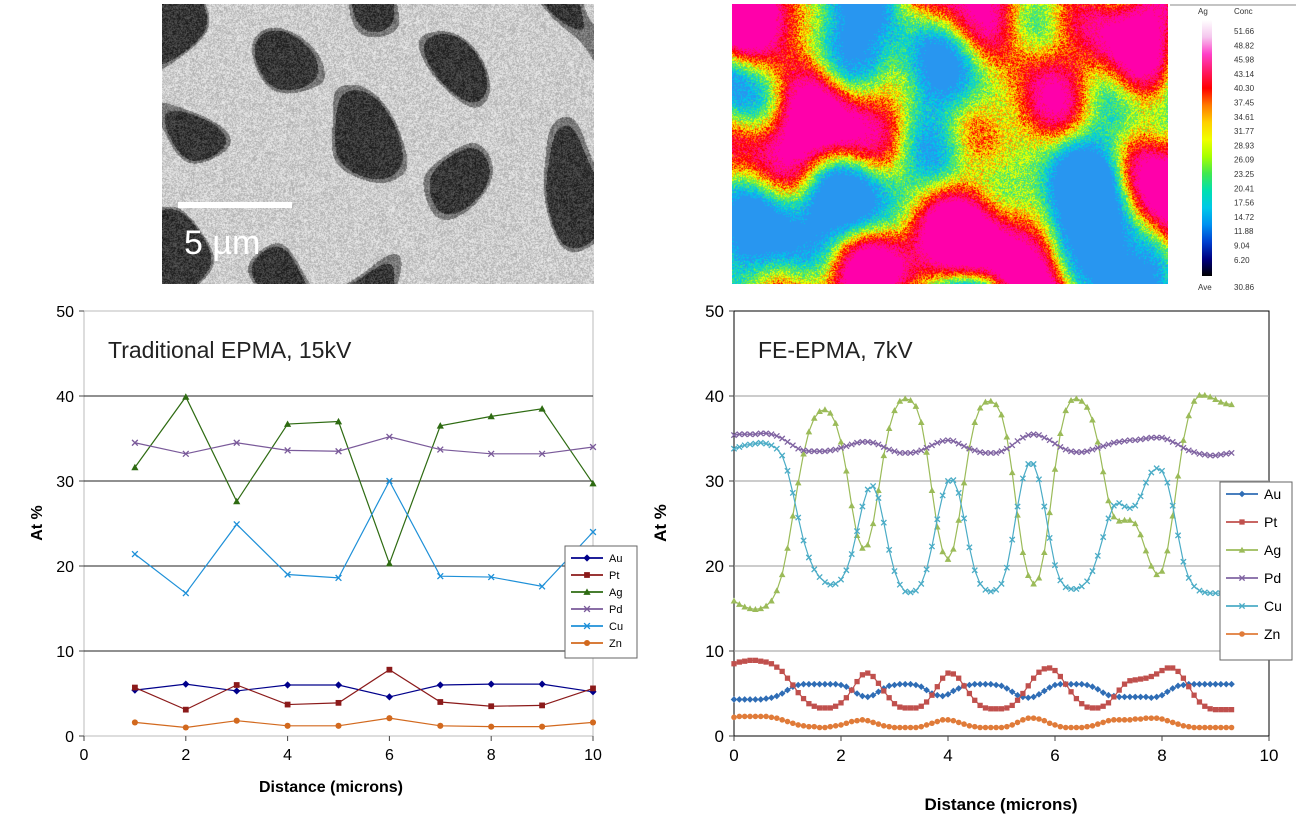  I want to click on scale-level-label: 40.30, so click(1244, 88).